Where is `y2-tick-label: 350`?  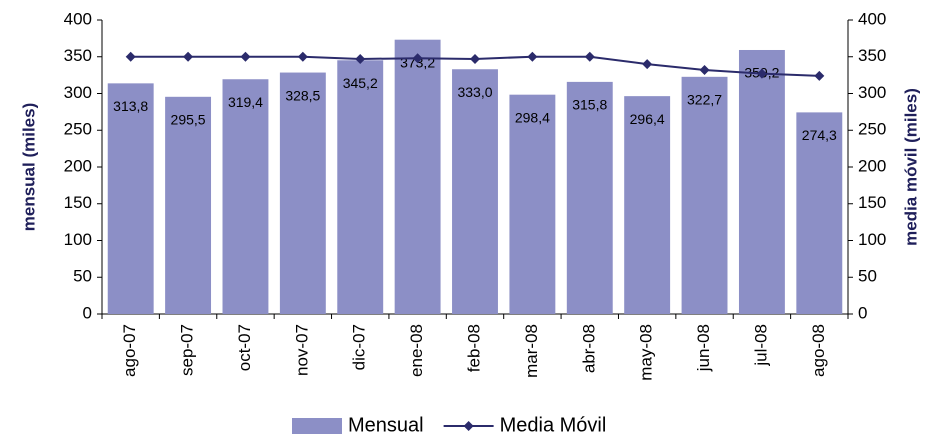 y2-tick-label: 350 is located at coordinates (872, 55).